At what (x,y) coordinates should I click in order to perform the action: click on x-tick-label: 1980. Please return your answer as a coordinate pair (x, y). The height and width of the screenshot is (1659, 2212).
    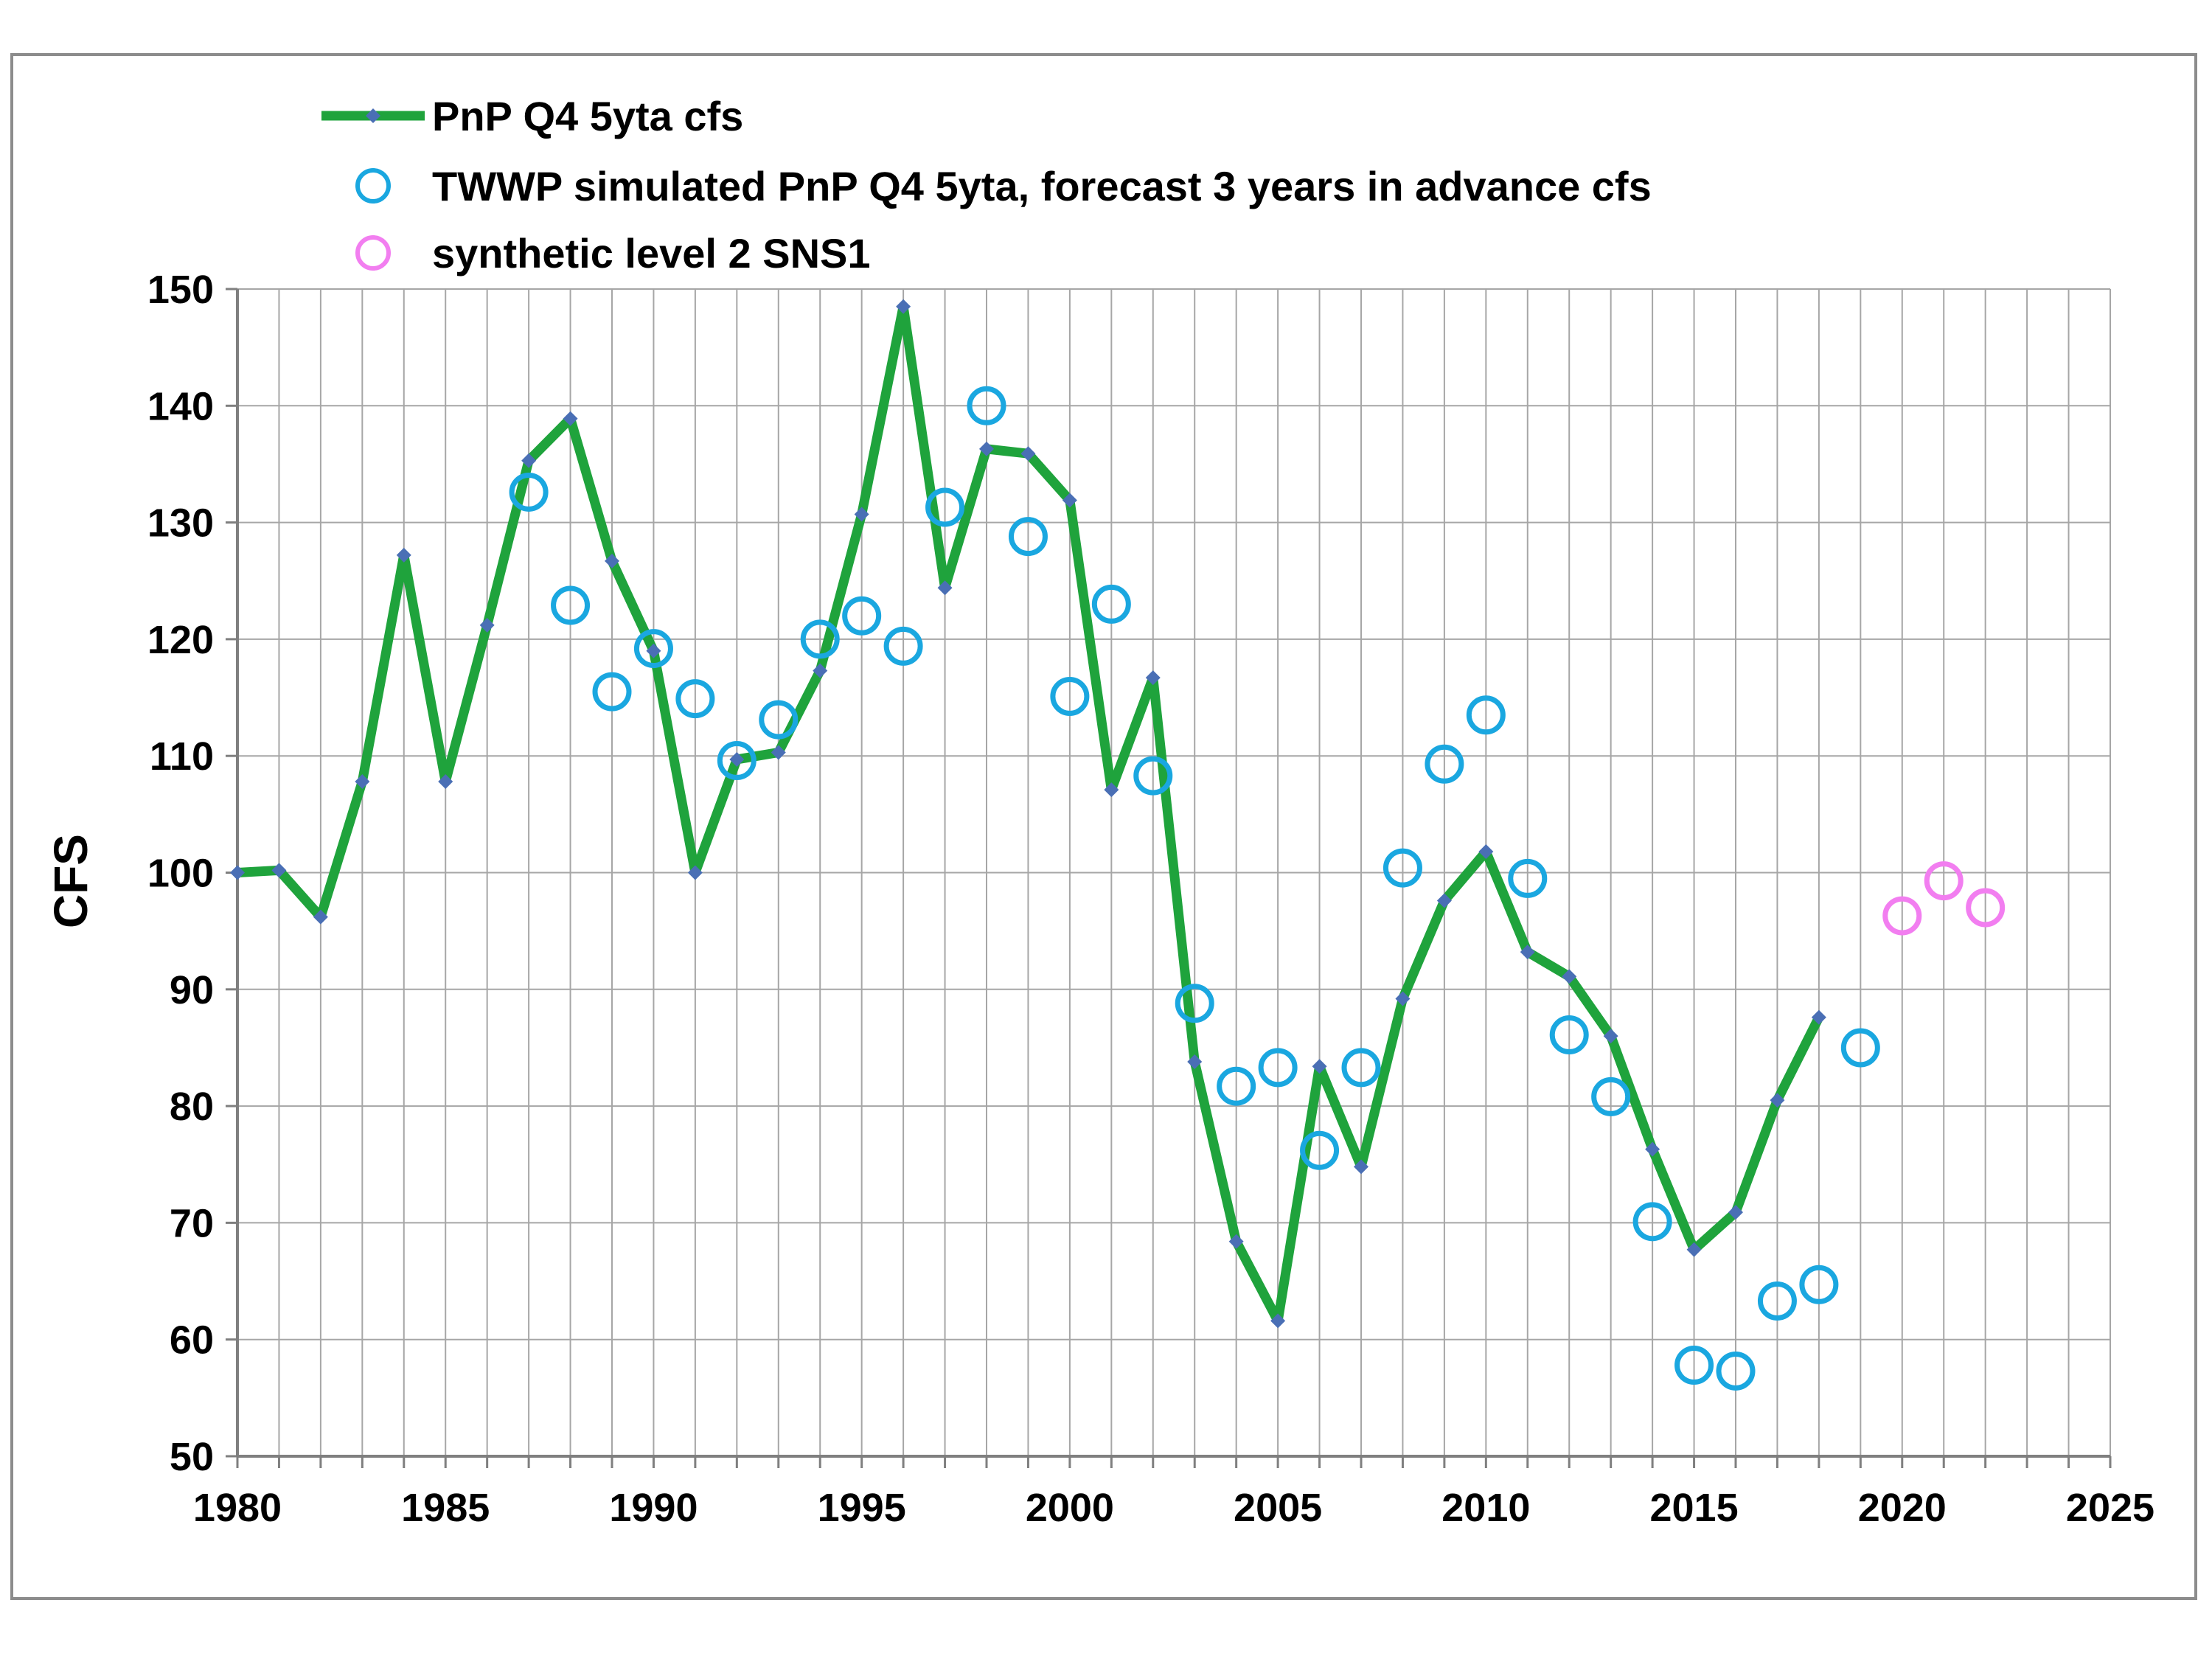
    Looking at the image, I should click on (237, 1508).